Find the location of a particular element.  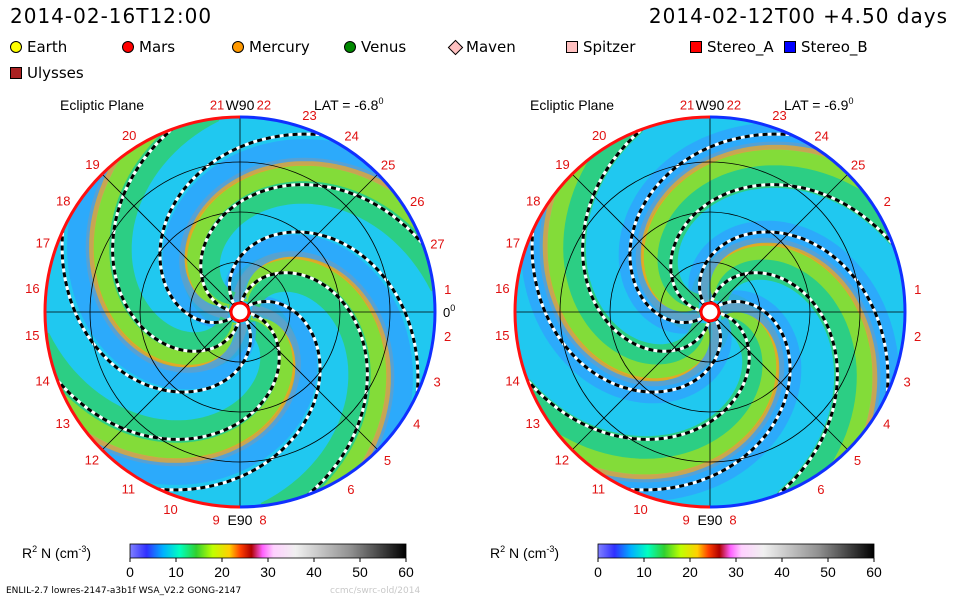

legend-maven: Maven is located at coordinates (481, 47).